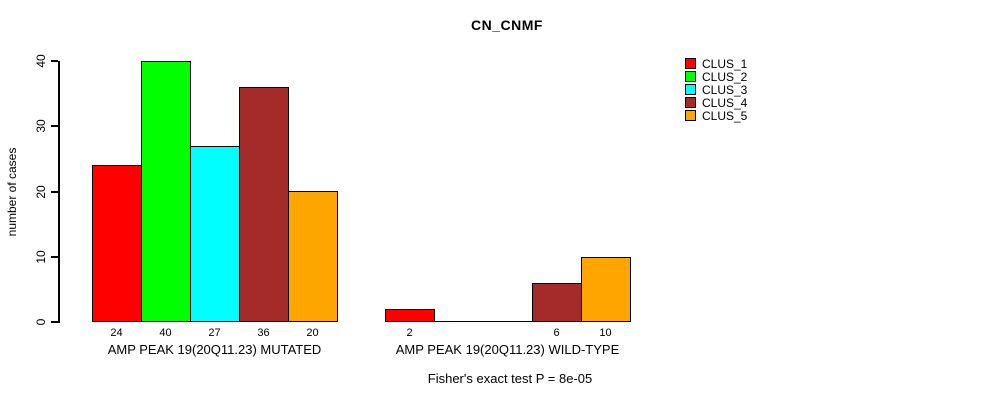 This screenshot has width=990, height=400. What do you see at coordinates (41, 61) in the screenshot?
I see `y-axis-tick-label: 40` at bounding box center [41, 61].